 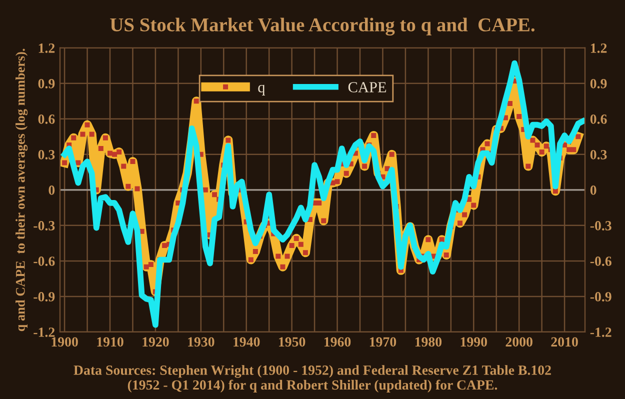 I want to click on x-tick-label: 1980, so click(x=428, y=342).